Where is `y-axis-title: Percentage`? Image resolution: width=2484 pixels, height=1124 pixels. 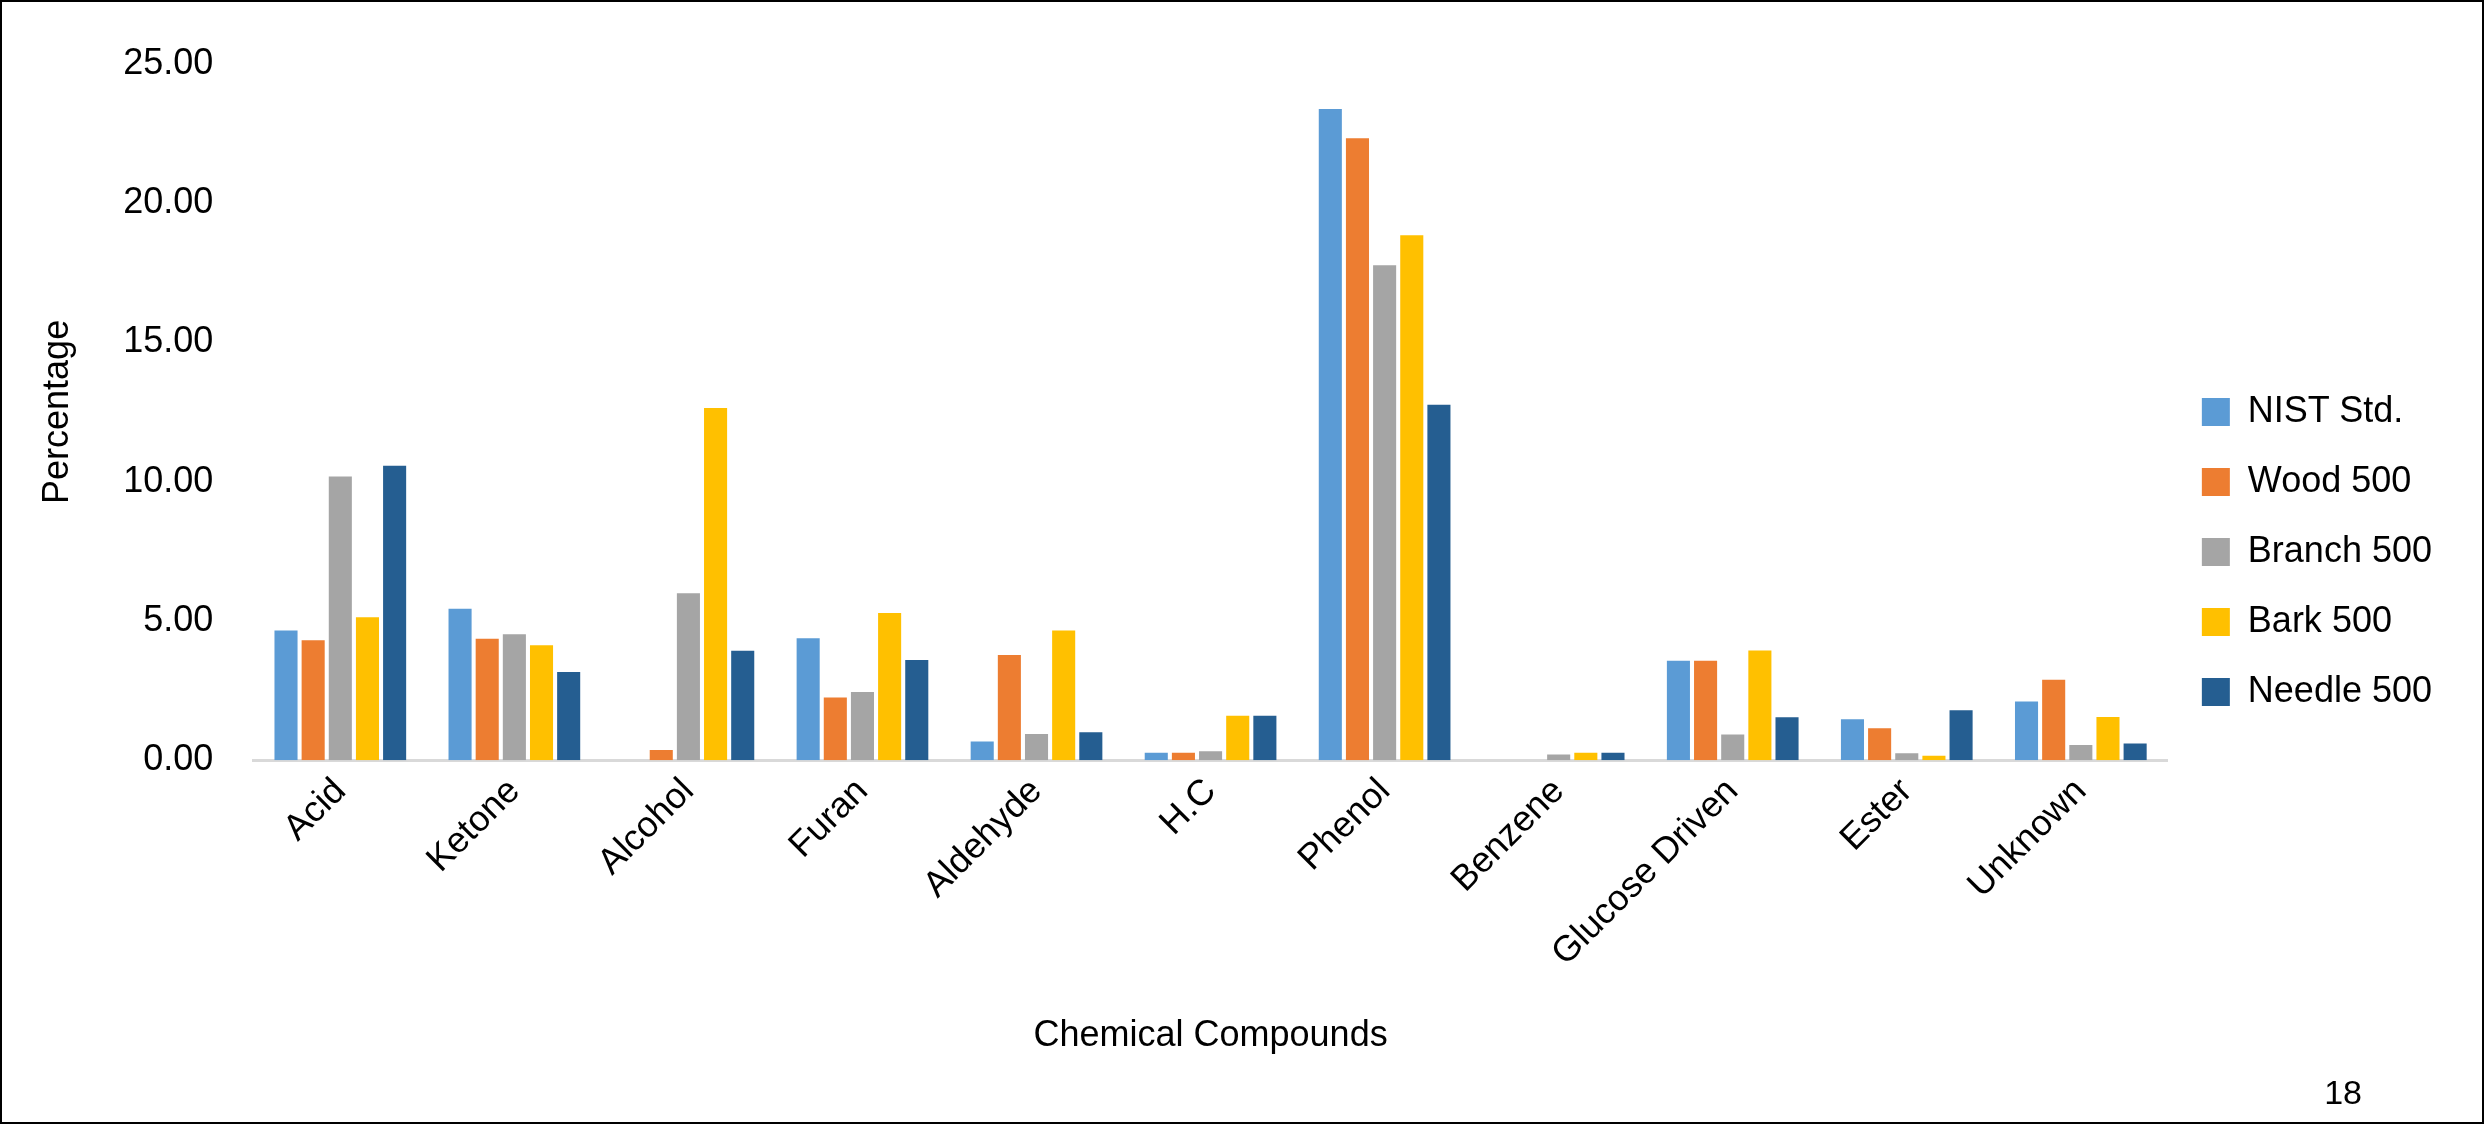
y-axis-title: Percentage is located at coordinates (55, 411).